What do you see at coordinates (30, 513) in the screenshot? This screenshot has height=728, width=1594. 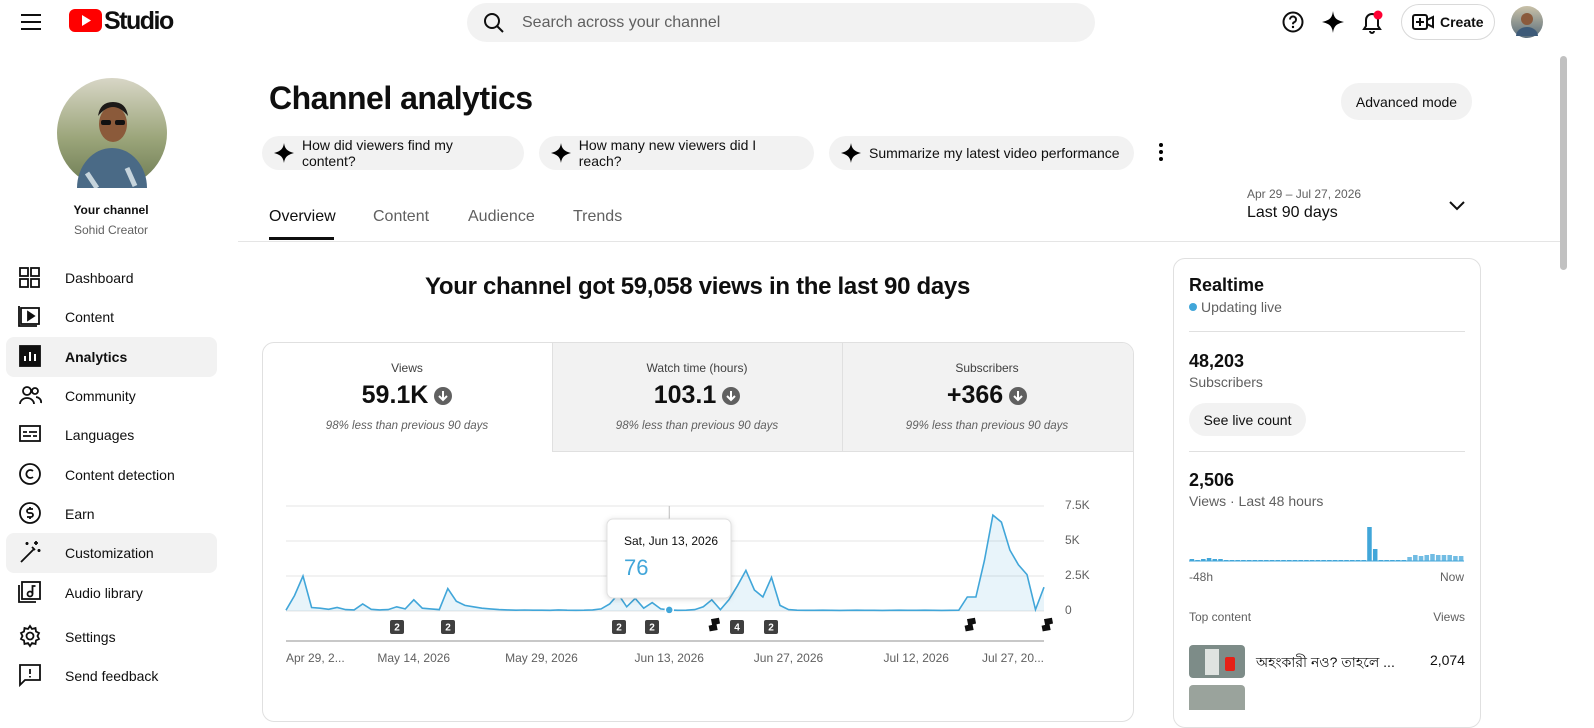 I see `earn-icon` at bounding box center [30, 513].